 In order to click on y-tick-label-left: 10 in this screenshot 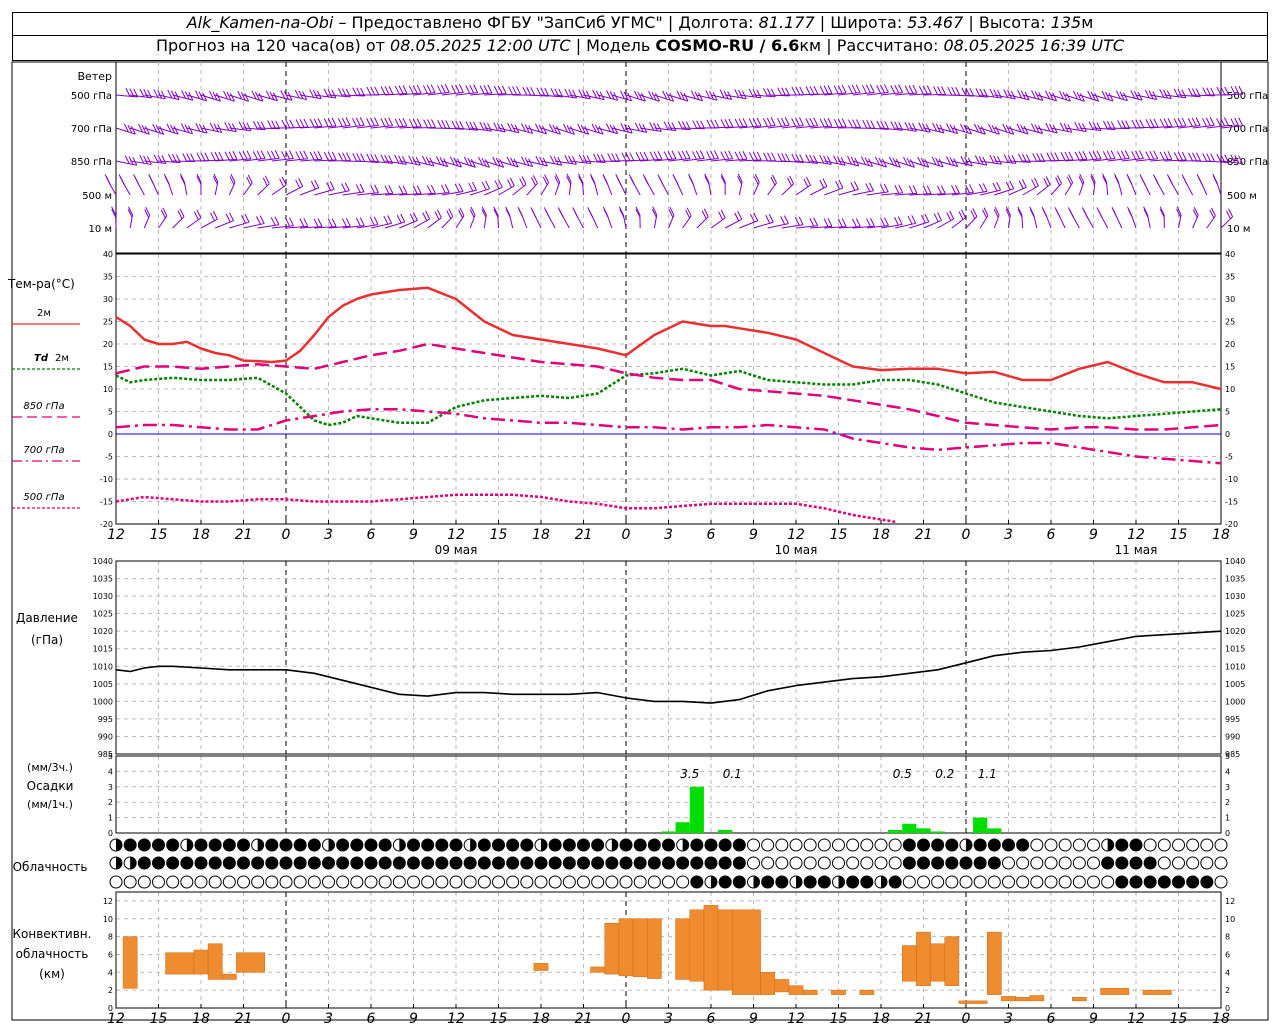, I will do `click(108, 389)`.